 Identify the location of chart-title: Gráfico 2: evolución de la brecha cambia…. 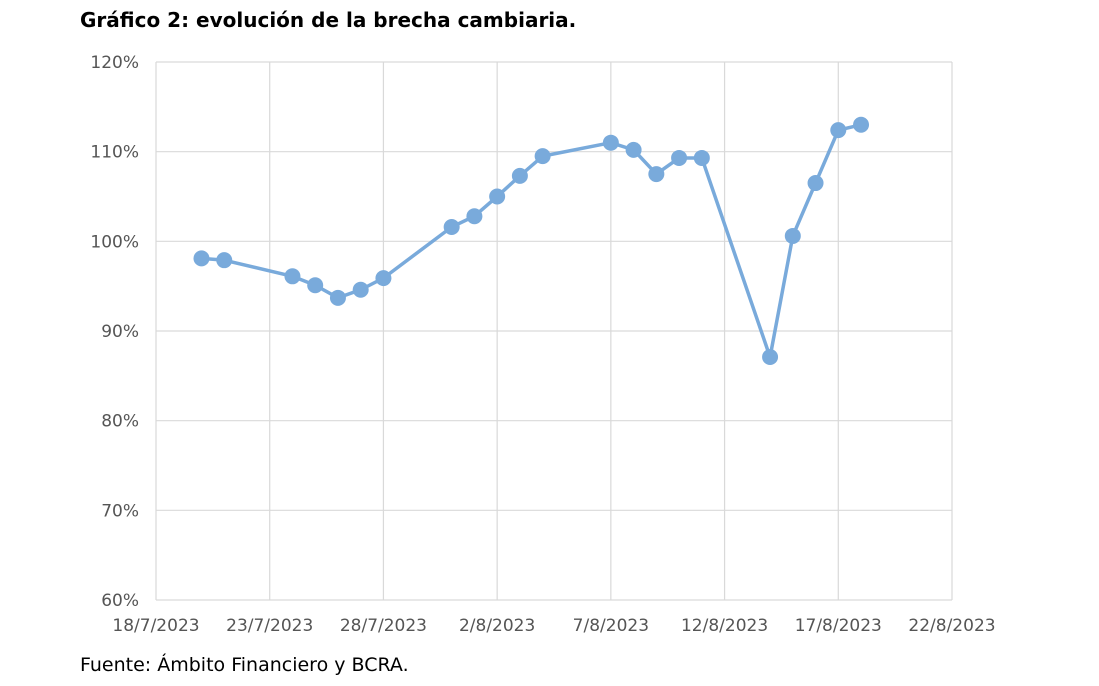
(328, 20).